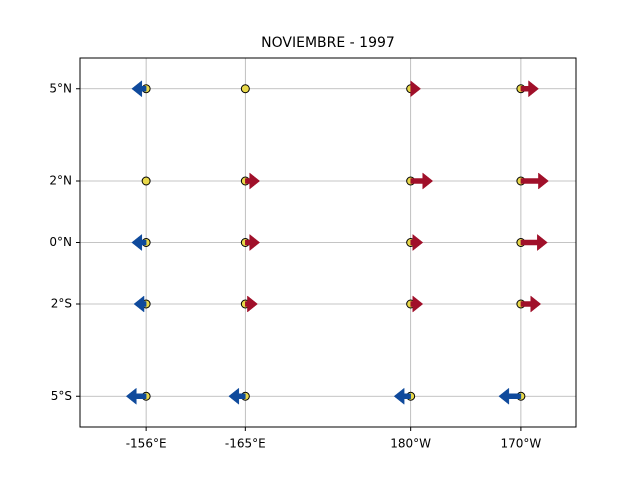 The image size is (640, 484). Describe the element at coordinates (61, 396) in the screenshot. I see `y-tick-label: 5°S` at that location.